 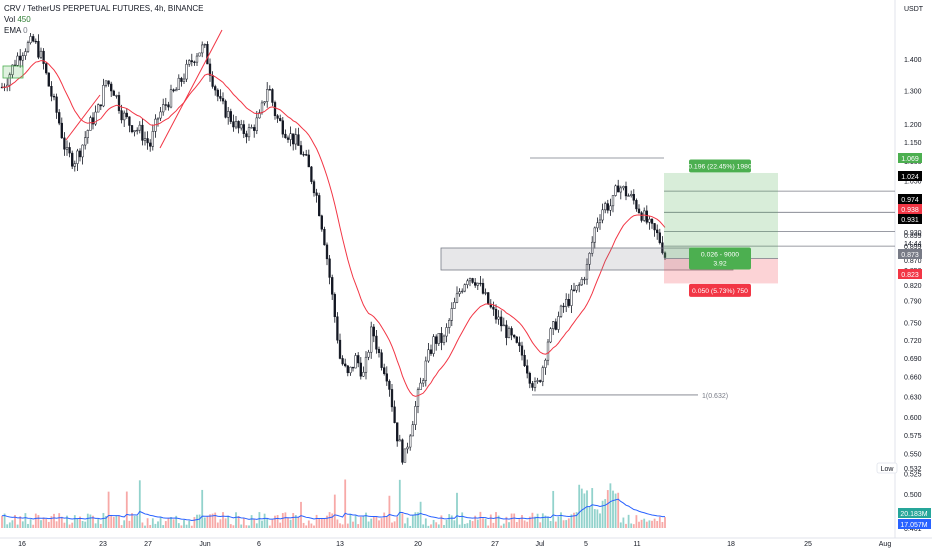 What do you see at coordinates (913, 125) in the screenshot?
I see `y-tick-label: 1.200` at bounding box center [913, 125].